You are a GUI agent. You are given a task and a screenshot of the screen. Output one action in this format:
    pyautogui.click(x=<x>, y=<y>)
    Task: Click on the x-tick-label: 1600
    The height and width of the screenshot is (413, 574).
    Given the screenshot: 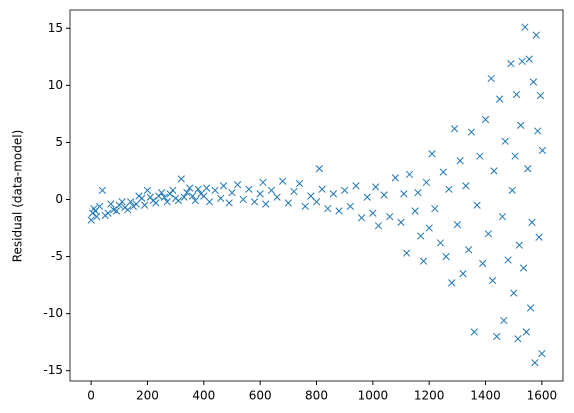 What is the action you would take?
    pyautogui.click(x=542, y=396)
    